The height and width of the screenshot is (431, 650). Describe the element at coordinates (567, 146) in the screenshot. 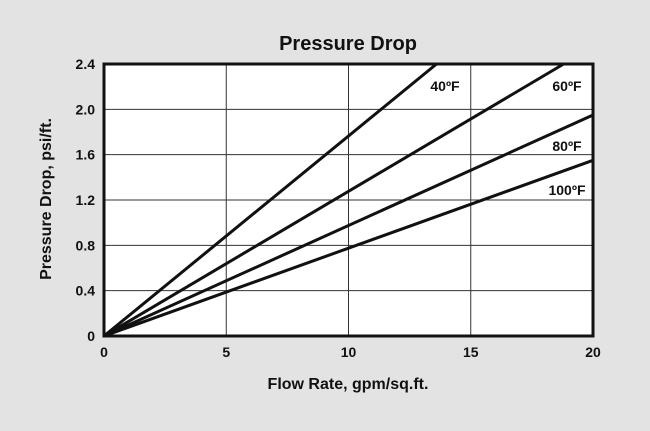

I see `series-label: 80ºF` at that location.